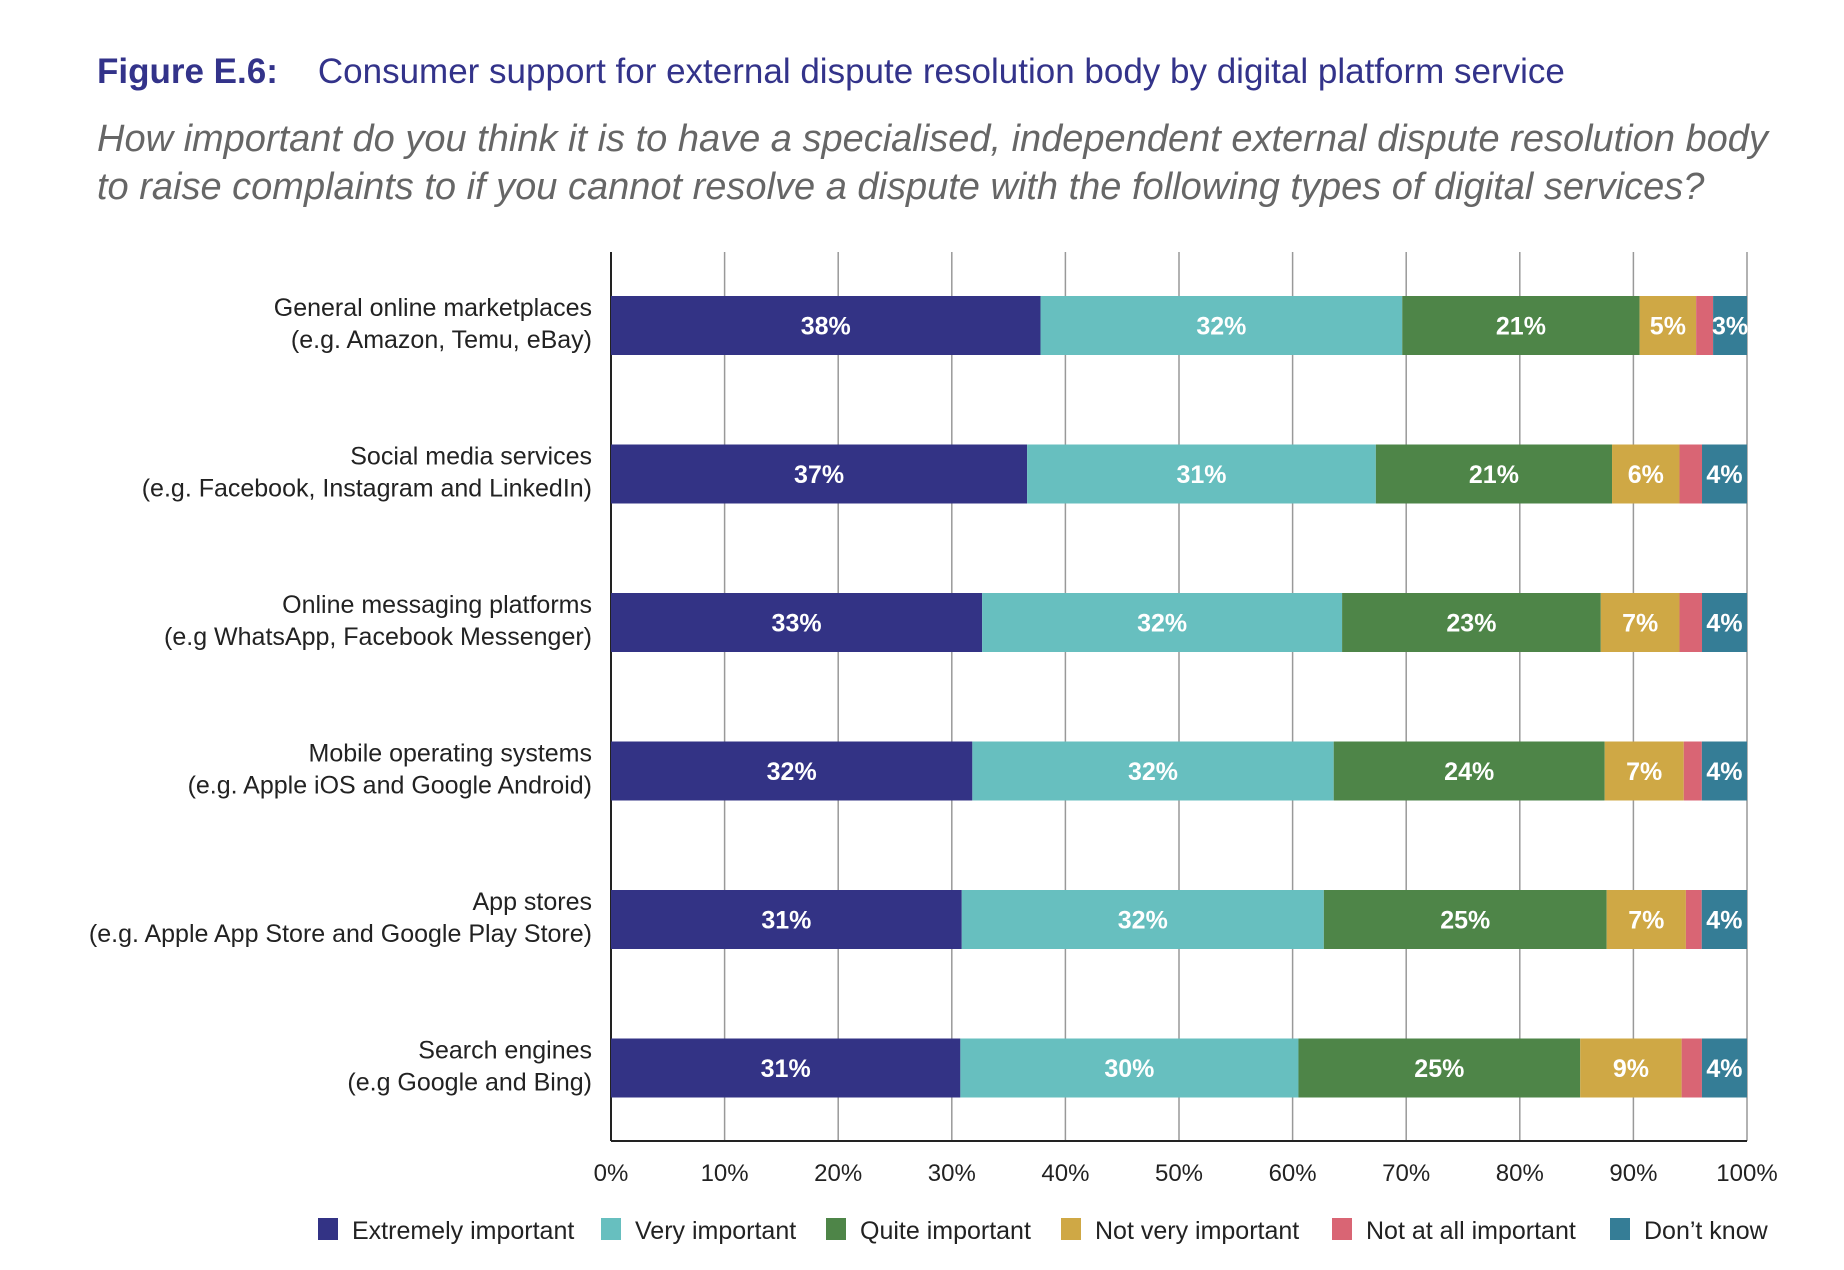 The width and height of the screenshot is (1844, 1270). I want to click on data-label: 37%, so click(819, 475).